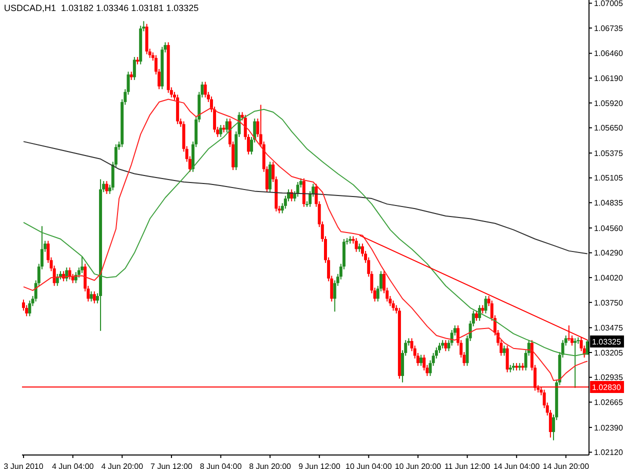 The width and height of the screenshot is (625, 469). I want to click on y-tick-label: 1.05650, so click(609, 128).